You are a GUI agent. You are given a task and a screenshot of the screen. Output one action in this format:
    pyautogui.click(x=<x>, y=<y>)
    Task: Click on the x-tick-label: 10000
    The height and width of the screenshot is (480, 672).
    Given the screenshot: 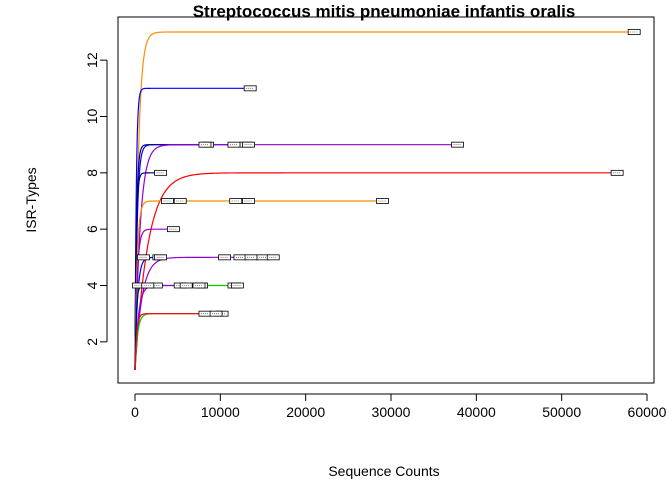 What is the action you would take?
    pyautogui.click(x=220, y=412)
    